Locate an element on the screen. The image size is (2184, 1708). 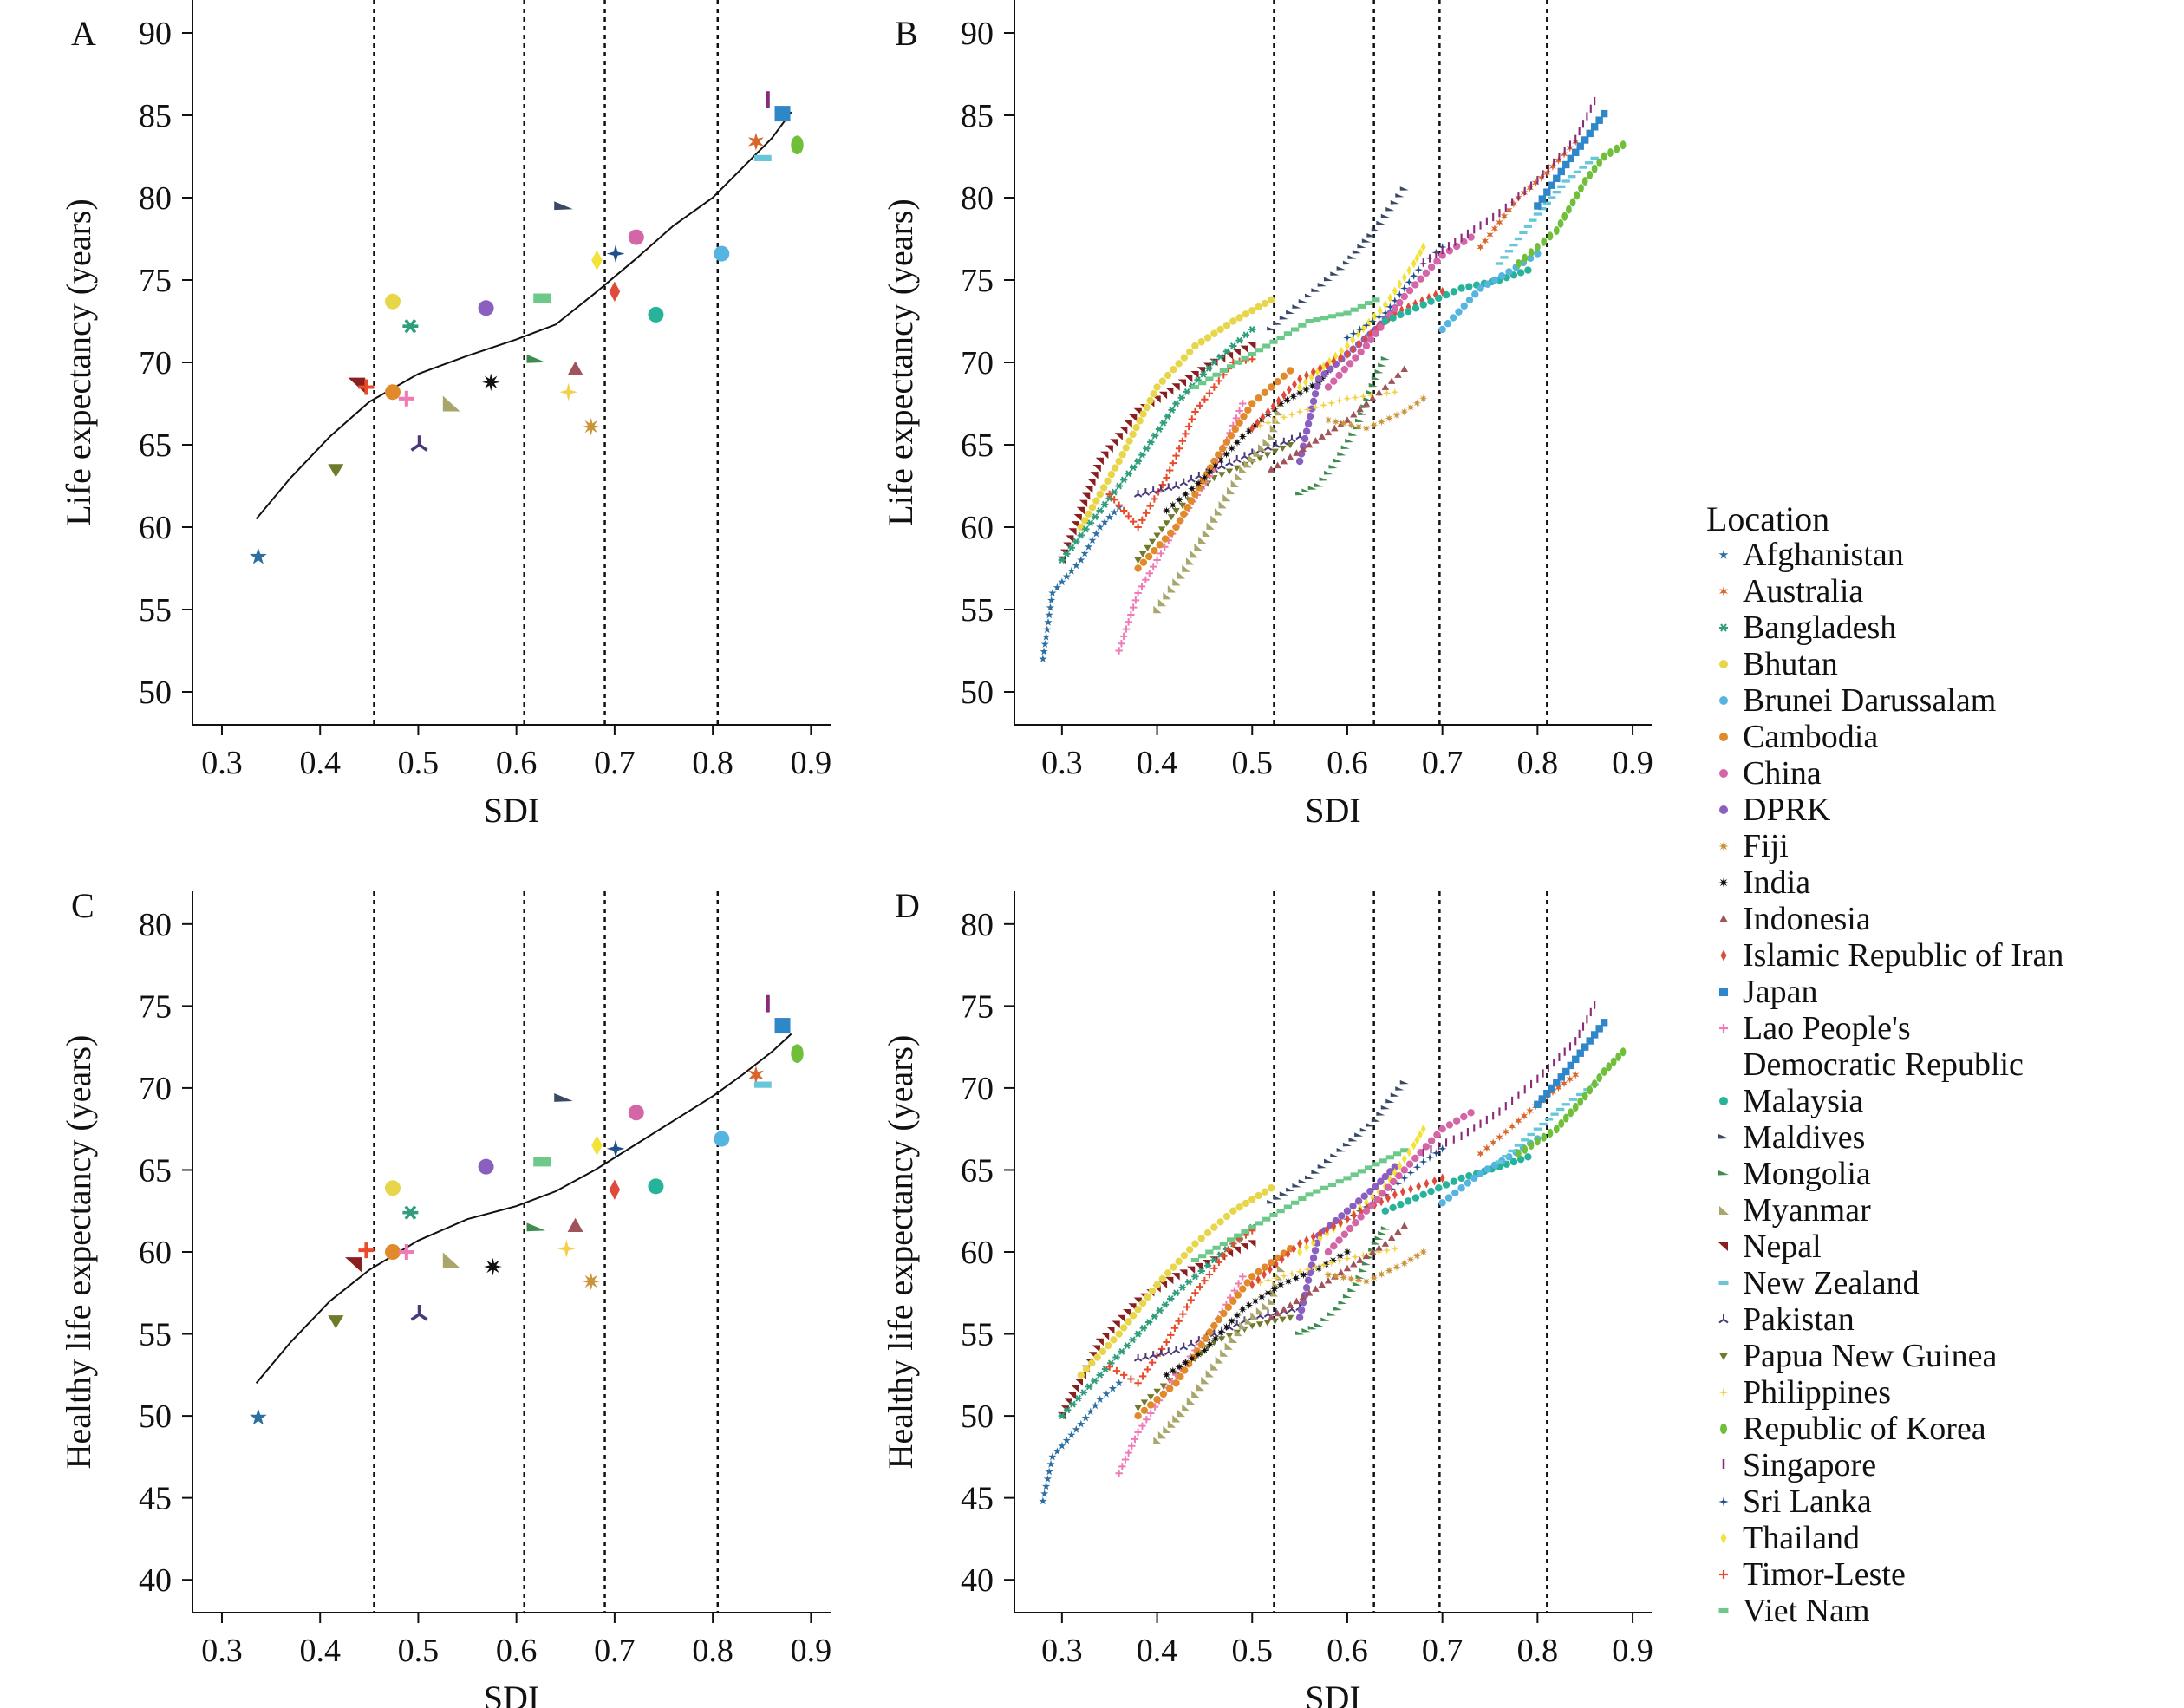
track-afghanistan is located at coordinates (1081, 1442).